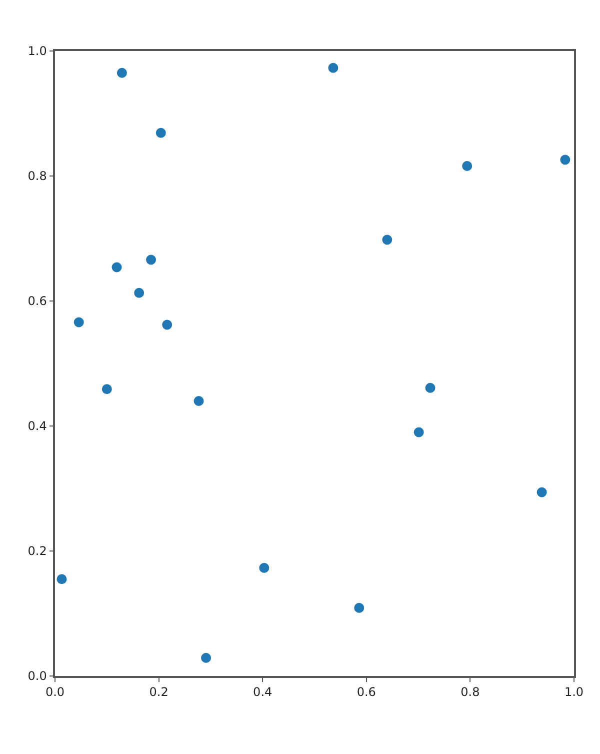 The width and height of the screenshot is (600, 754). Describe the element at coordinates (37, 551) in the screenshot. I see `y-tick-label: 0.2` at that location.